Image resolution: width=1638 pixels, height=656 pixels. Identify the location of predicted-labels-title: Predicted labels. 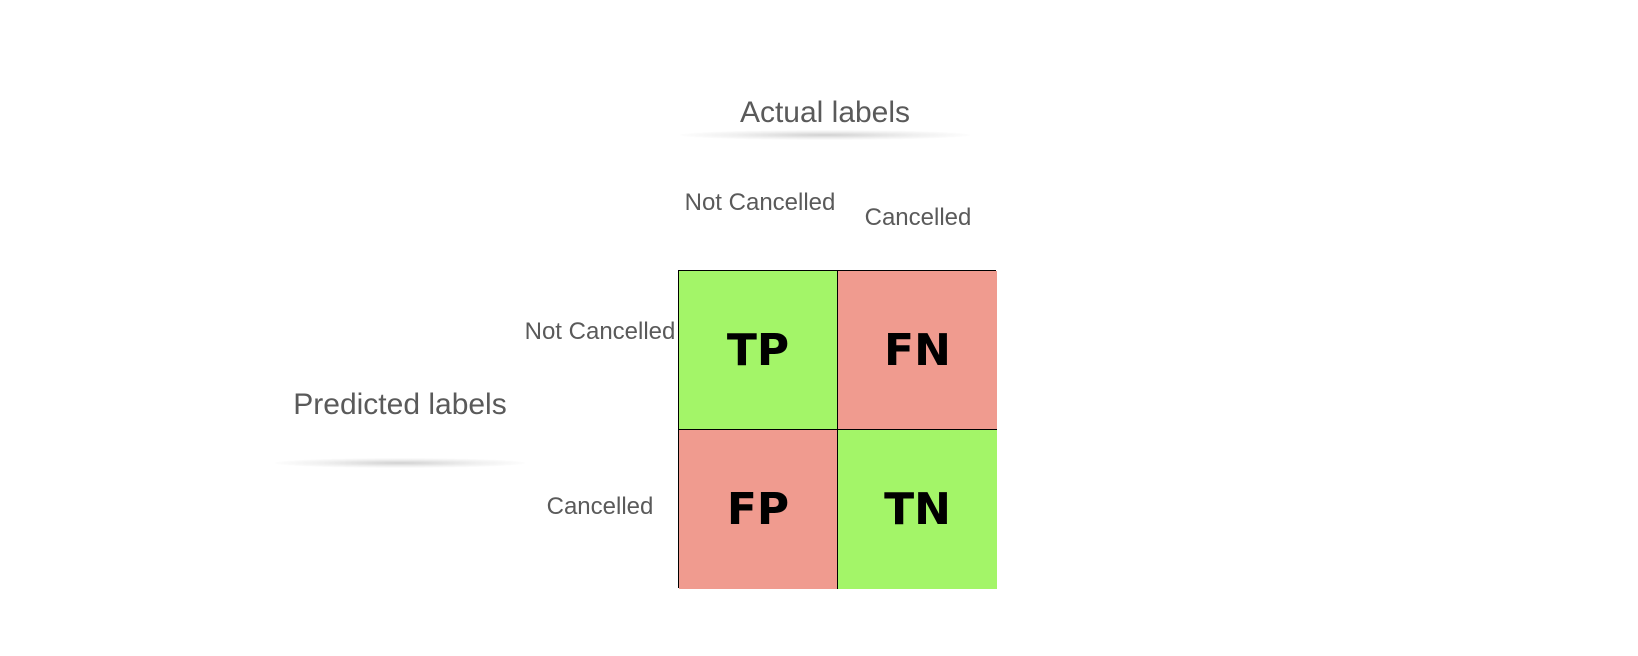
(400, 427).